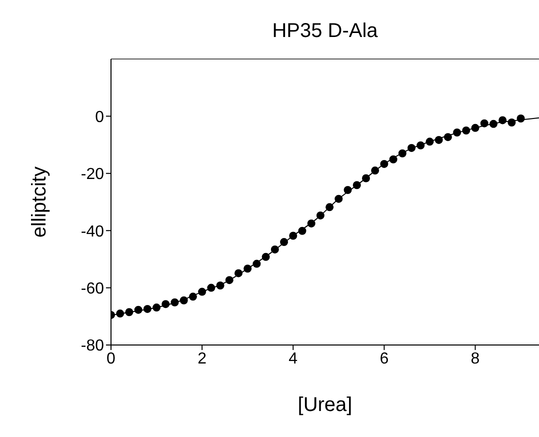  Describe the element at coordinates (92, 175) in the screenshot. I see `y-tick-label: -20` at that location.